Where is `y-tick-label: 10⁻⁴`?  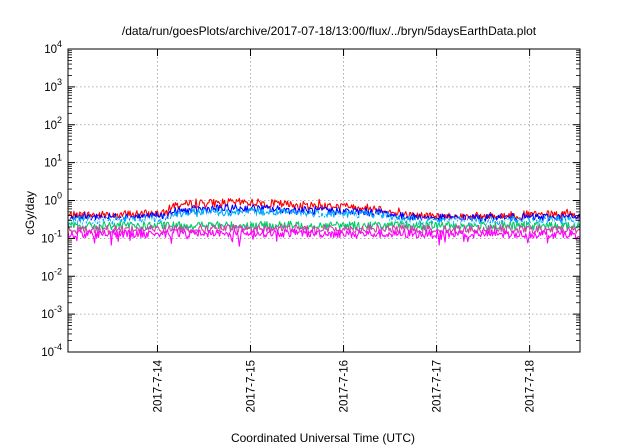 y-tick-label: 10⁻⁴ is located at coordinates (51, 350).